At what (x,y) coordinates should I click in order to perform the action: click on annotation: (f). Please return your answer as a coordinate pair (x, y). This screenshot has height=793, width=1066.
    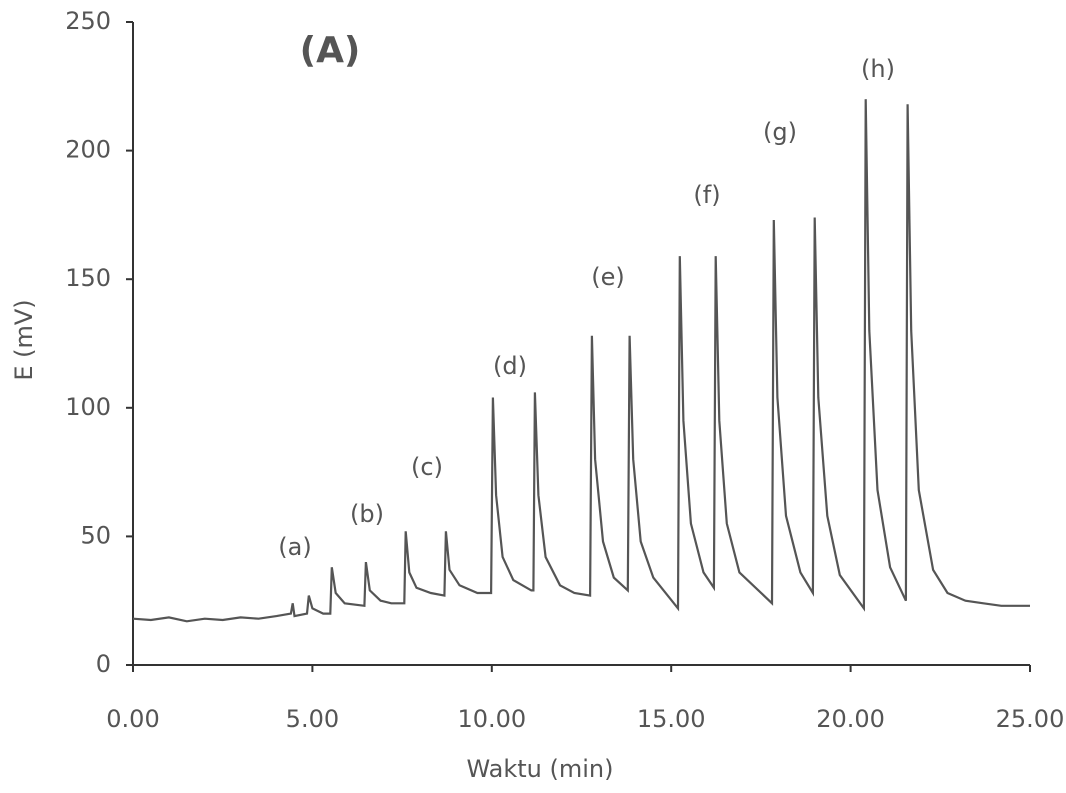
    Looking at the image, I should click on (706, 195).